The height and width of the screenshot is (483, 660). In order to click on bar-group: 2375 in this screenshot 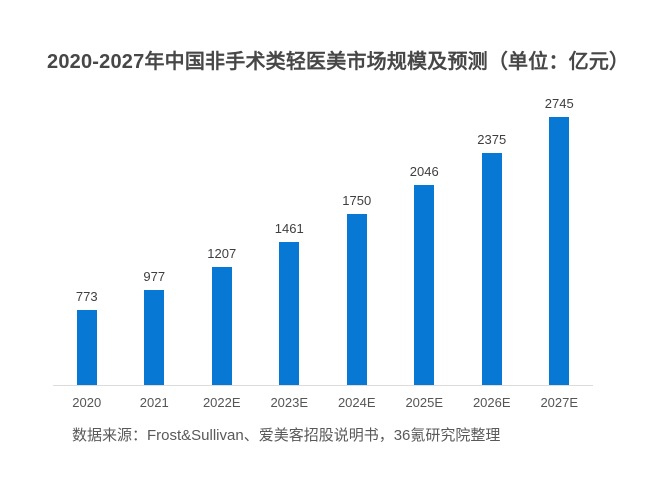, I will do `click(492, 238)`.